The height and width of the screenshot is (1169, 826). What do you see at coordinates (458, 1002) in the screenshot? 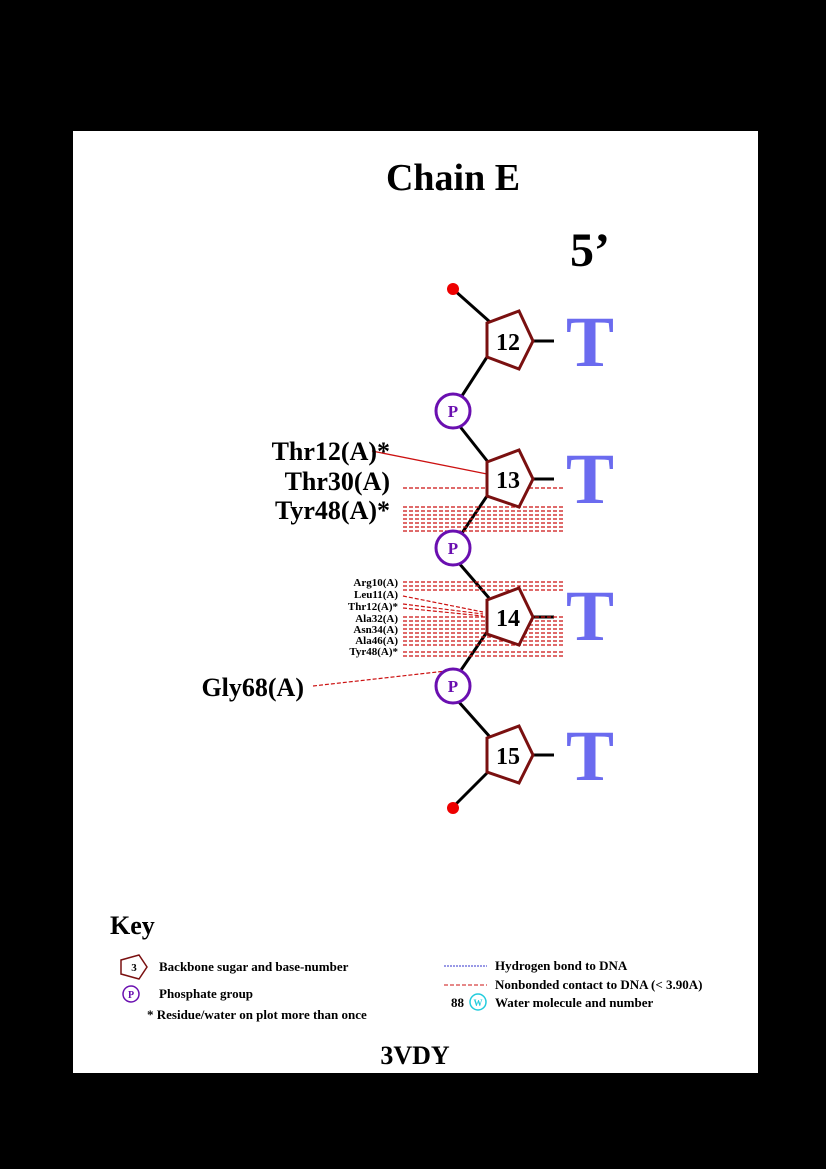
I see `water-key-number: 88` at bounding box center [458, 1002].